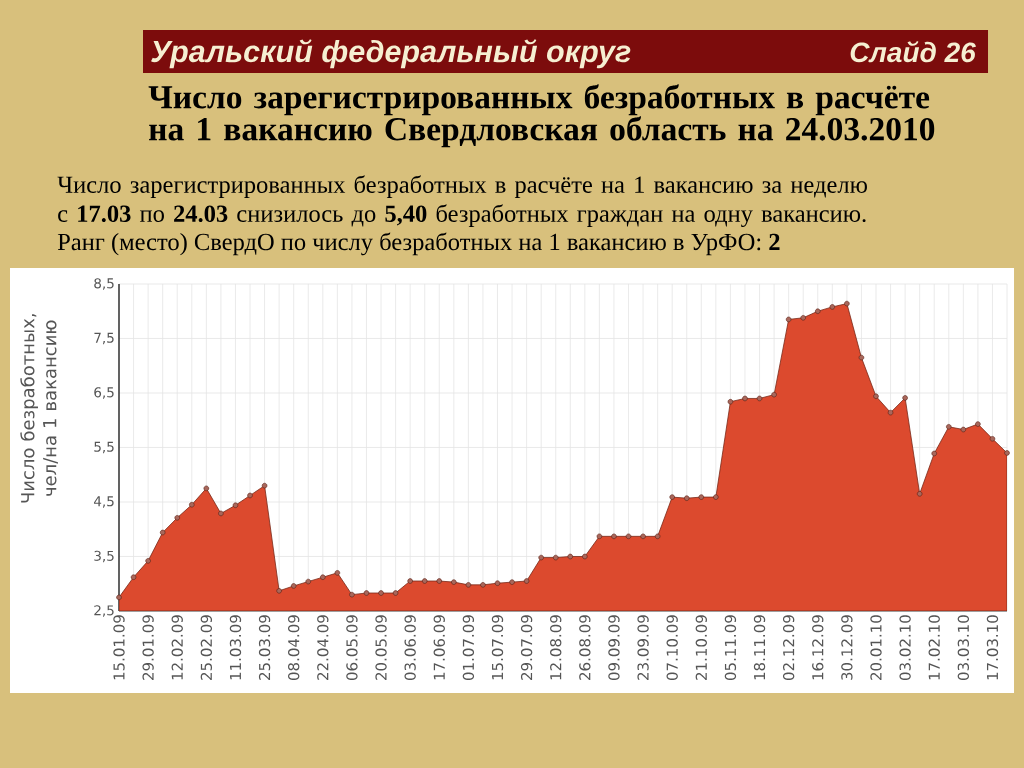 This screenshot has width=1024, height=768. What do you see at coordinates (391, 54) in the screenshot?
I see `text: Уральский федеральный округ` at bounding box center [391, 54].